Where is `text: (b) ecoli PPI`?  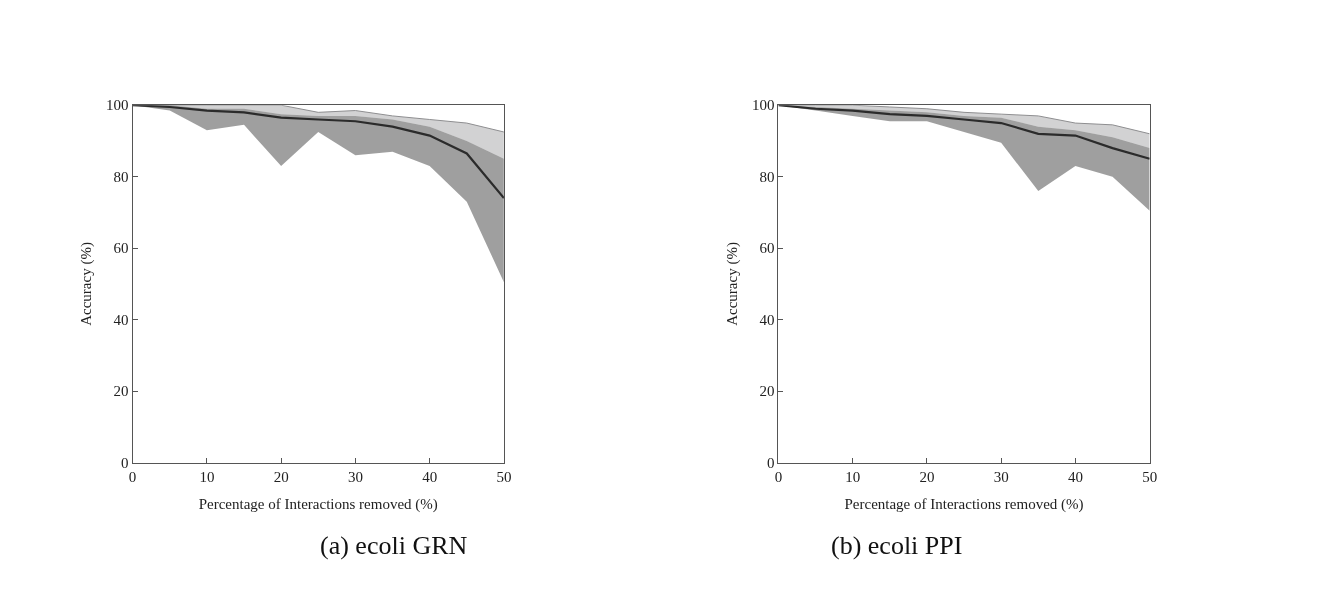 text: (b) ecoli PPI is located at coordinates (897, 545).